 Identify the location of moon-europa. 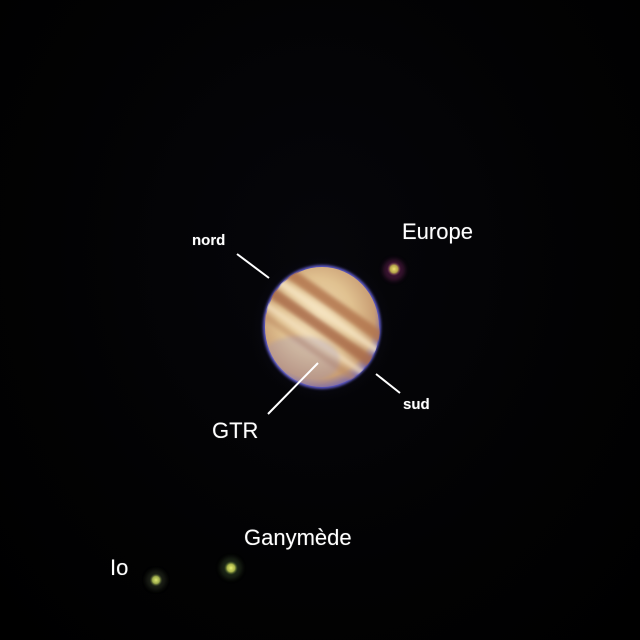
(394, 270).